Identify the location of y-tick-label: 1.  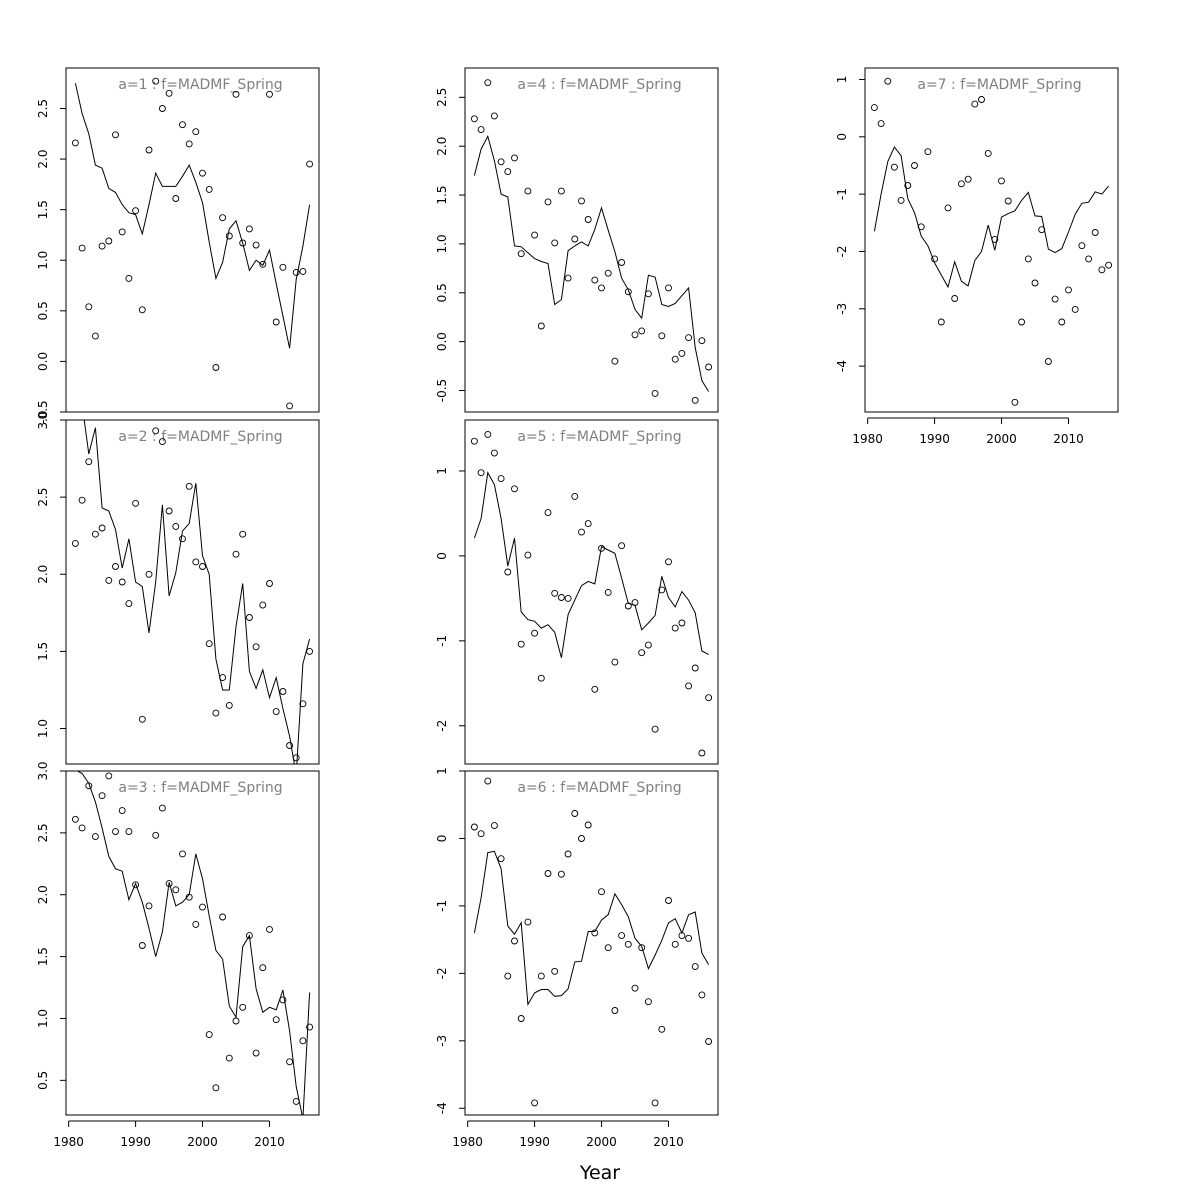
(842, 80).